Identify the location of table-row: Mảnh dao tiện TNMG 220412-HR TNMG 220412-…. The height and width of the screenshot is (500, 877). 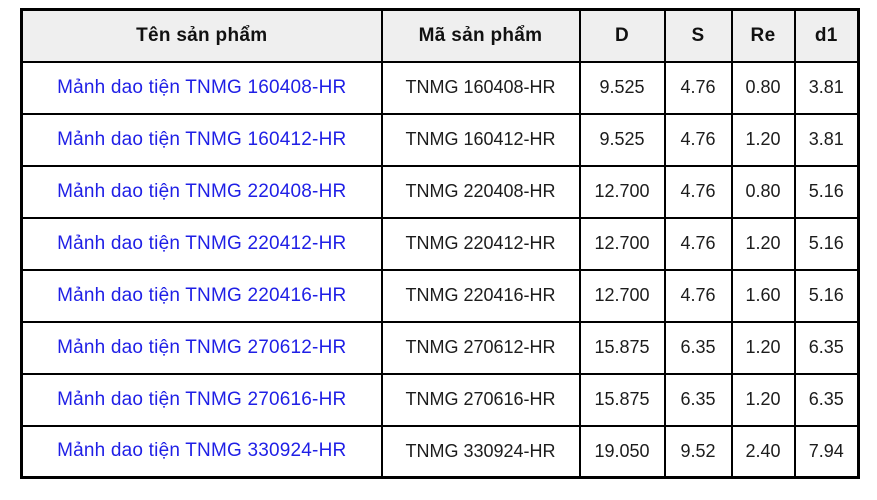
(440, 243).